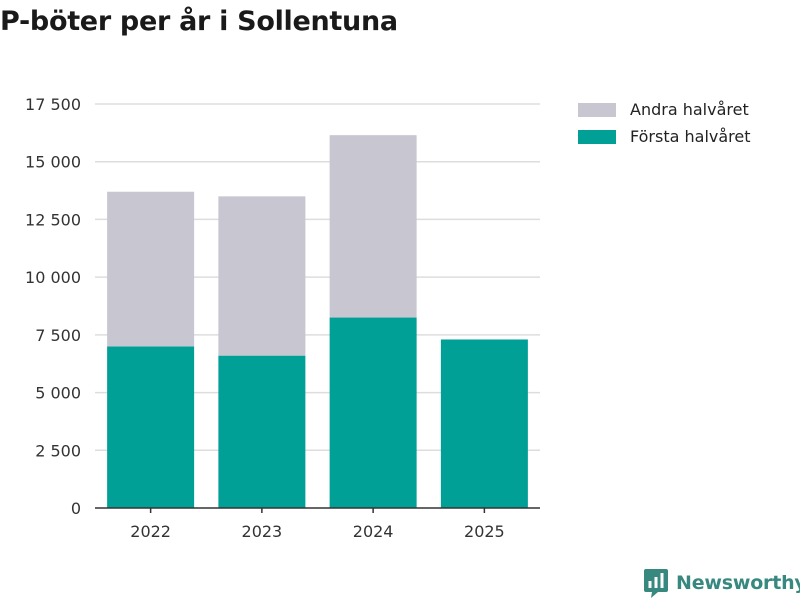 Image resolution: width=800 pixels, height=600 pixels. I want to click on x-tick-label: 2023, so click(262, 531).